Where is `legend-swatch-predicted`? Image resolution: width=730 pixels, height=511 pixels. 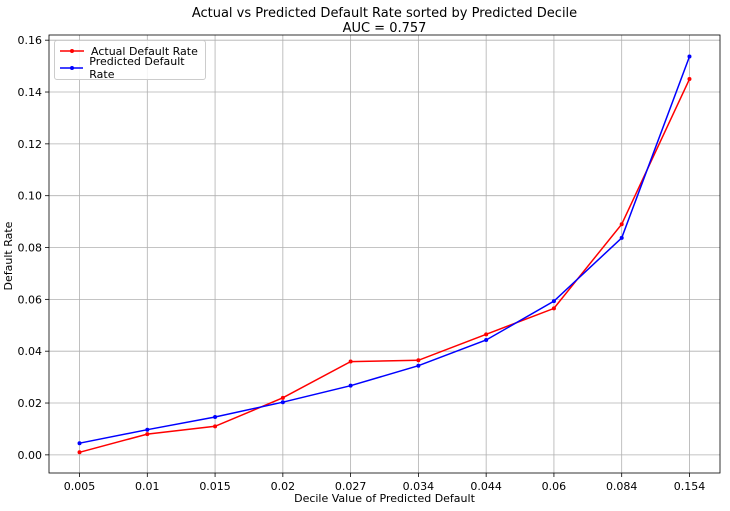 legend-swatch-predicted is located at coordinates (72, 68).